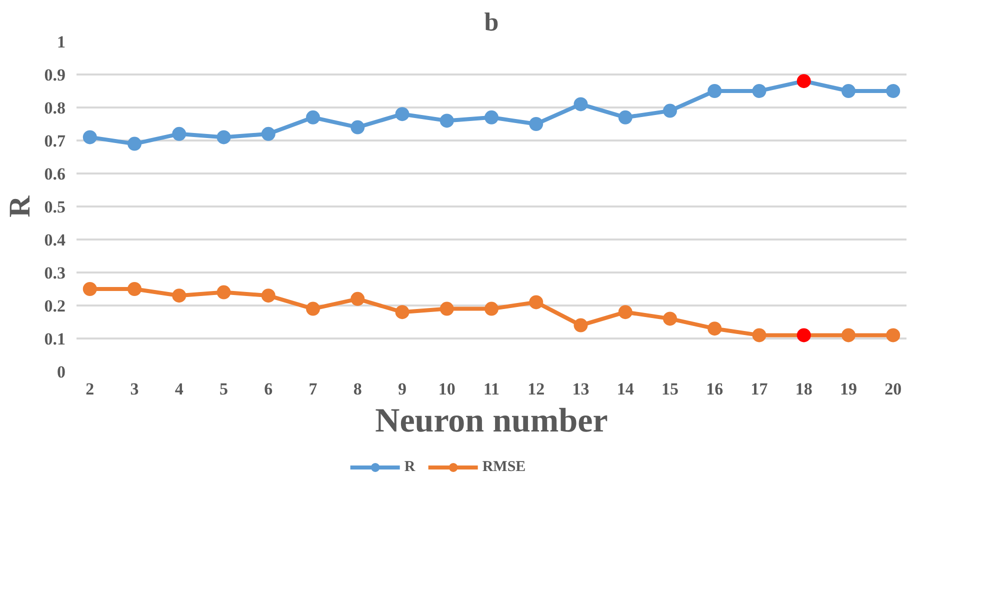 This screenshot has width=994, height=613. What do you see at coordinates (55, 174) in the screenshot?
I see `y-tick-label: 0.6` at bounding box center [55, 174].